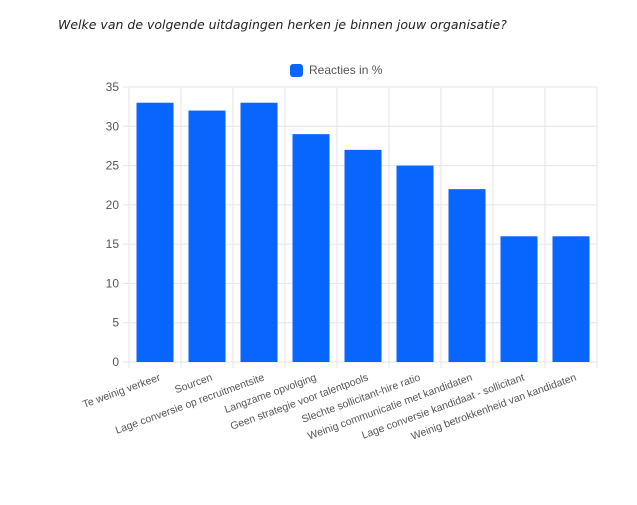 This screenshot has width=637, height=505. What do you see at coordinates (113, 244) in the screenshot?
I see `y-tick-label: 15` at bounding box center [113, 244].